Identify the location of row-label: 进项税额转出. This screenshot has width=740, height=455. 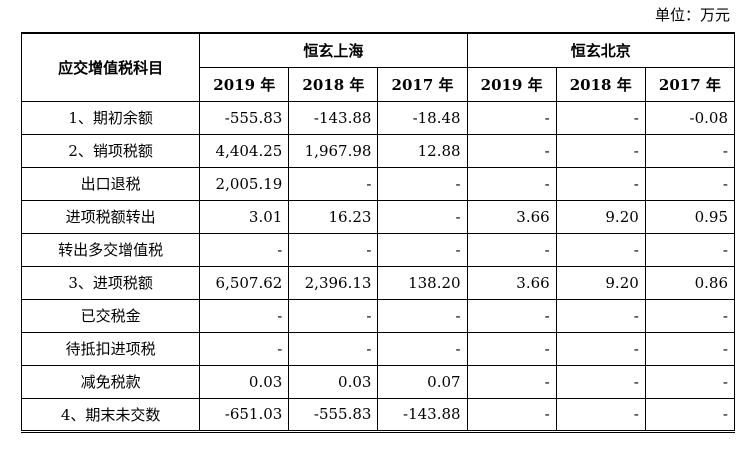
(110, 216).